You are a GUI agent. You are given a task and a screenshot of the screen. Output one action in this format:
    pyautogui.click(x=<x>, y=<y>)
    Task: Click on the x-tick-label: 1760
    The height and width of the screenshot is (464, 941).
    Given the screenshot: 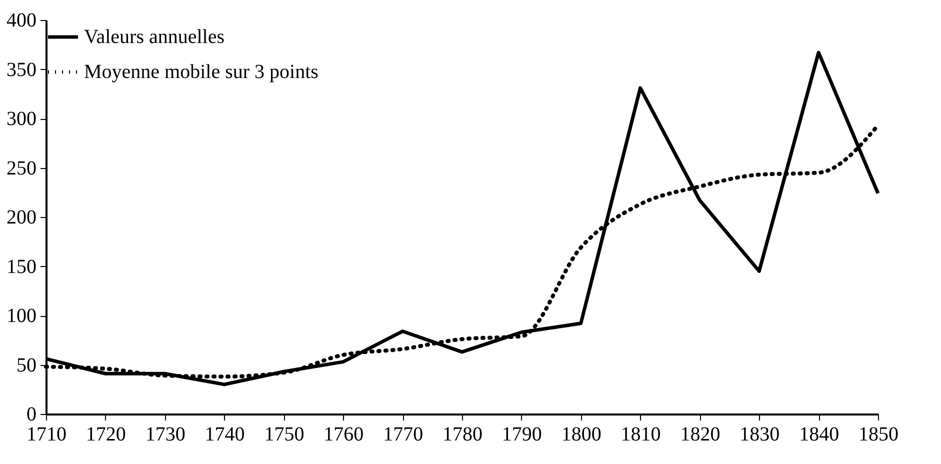 What is the action you would take?
    pyautogui.click(x=344, y=435)
    